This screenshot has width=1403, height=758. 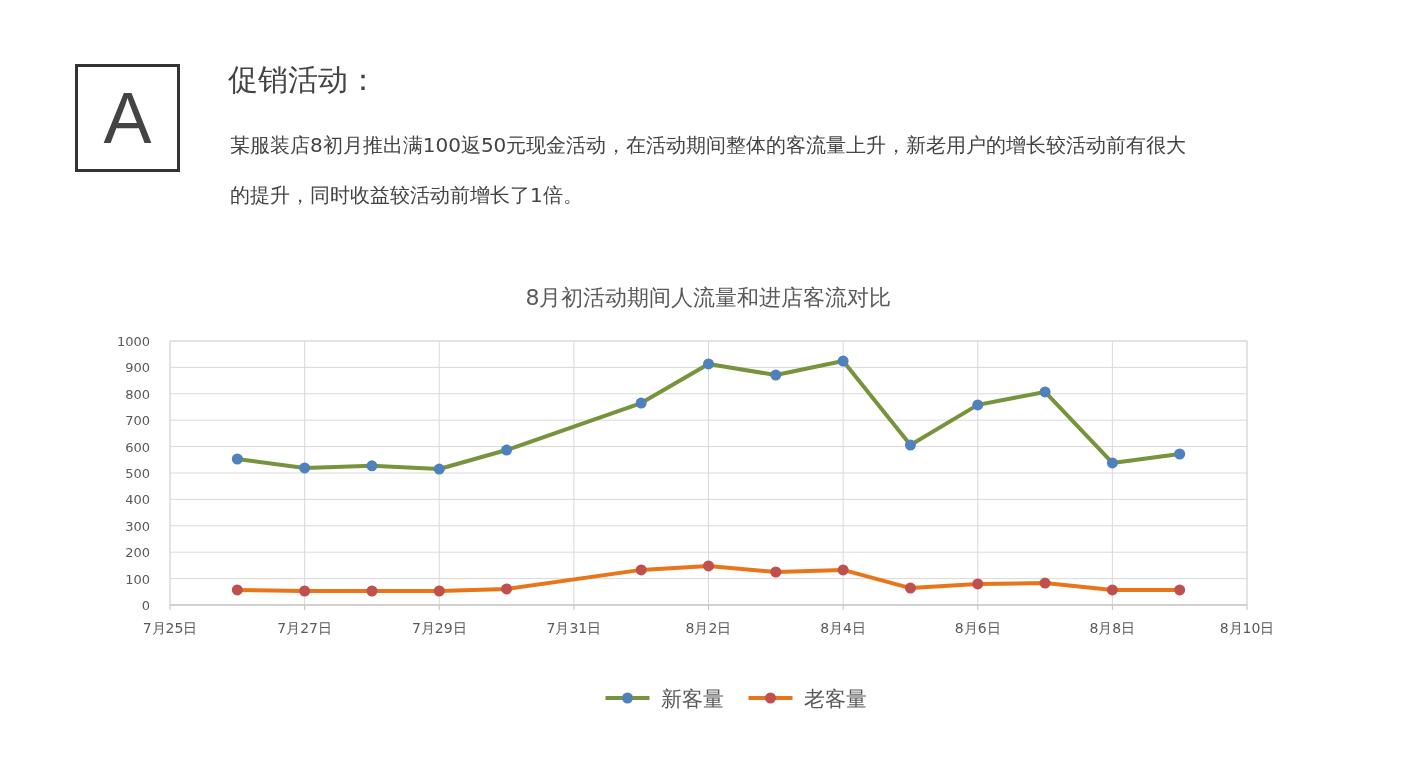 I want to click on x-tick-label: 7月31日, so click(x=574, y=628).